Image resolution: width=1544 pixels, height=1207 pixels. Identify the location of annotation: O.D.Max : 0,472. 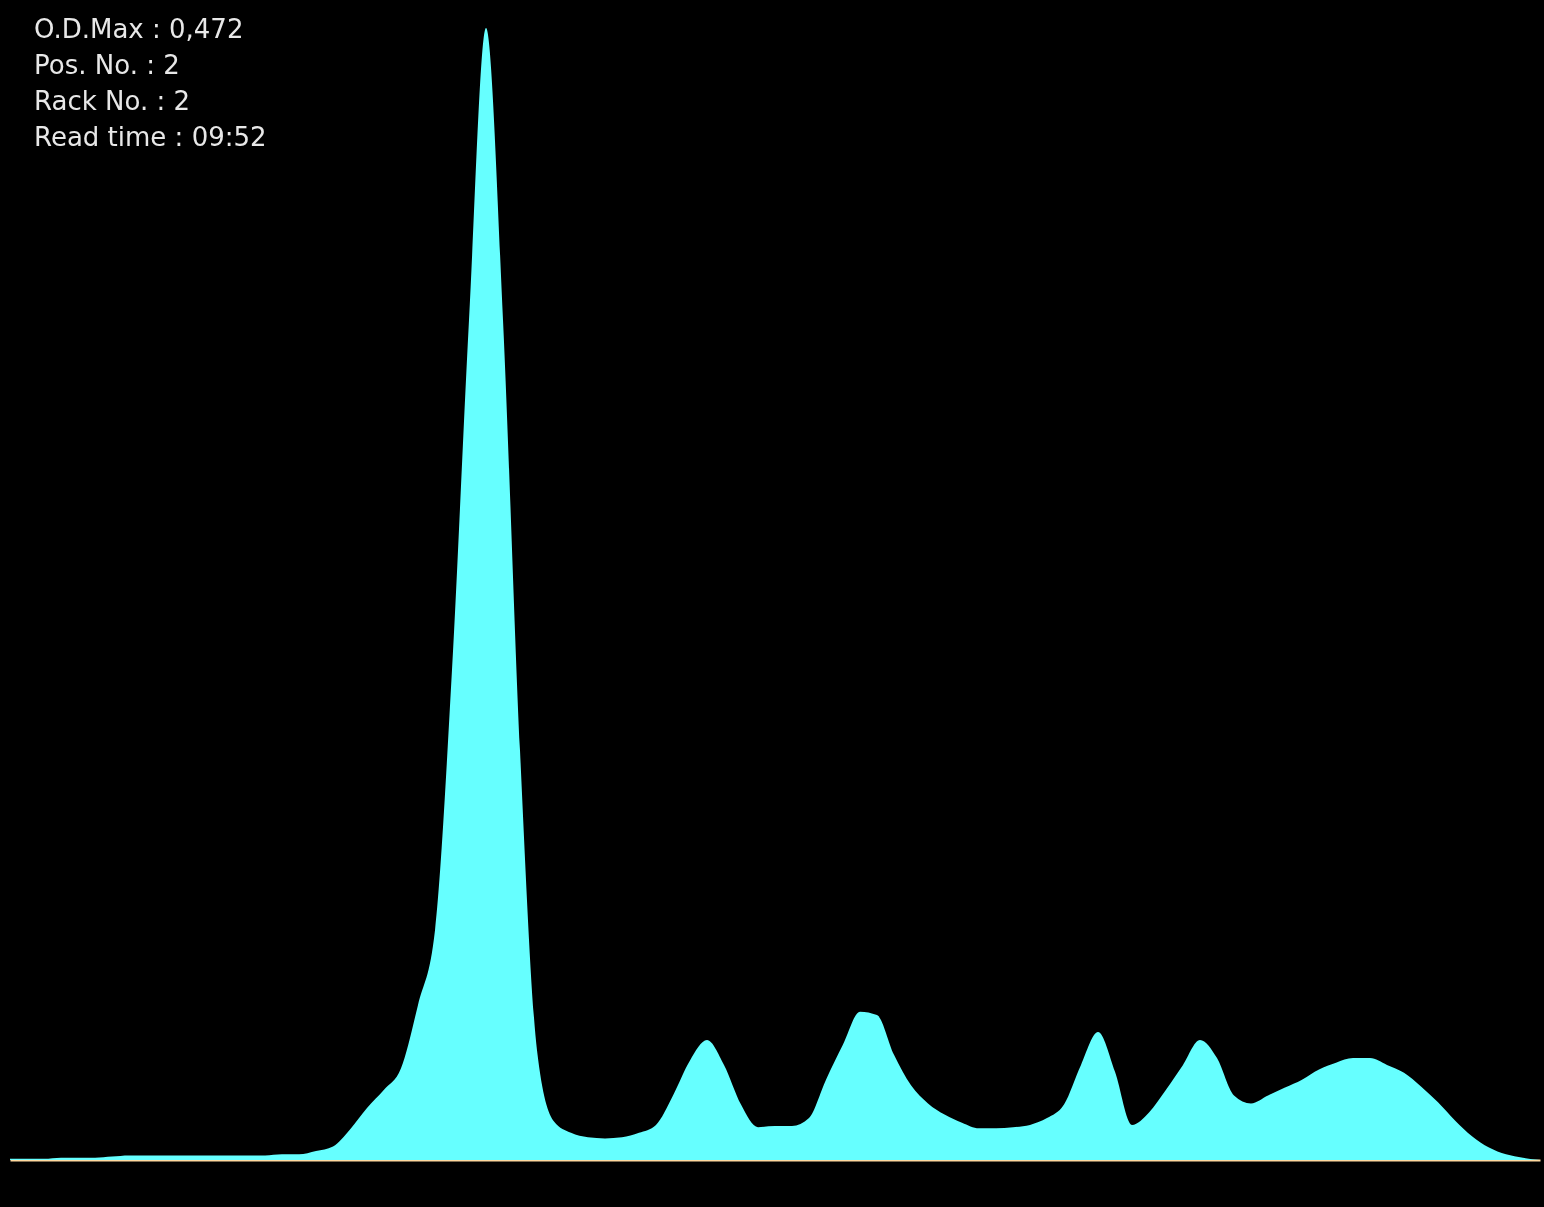
(139, 29).